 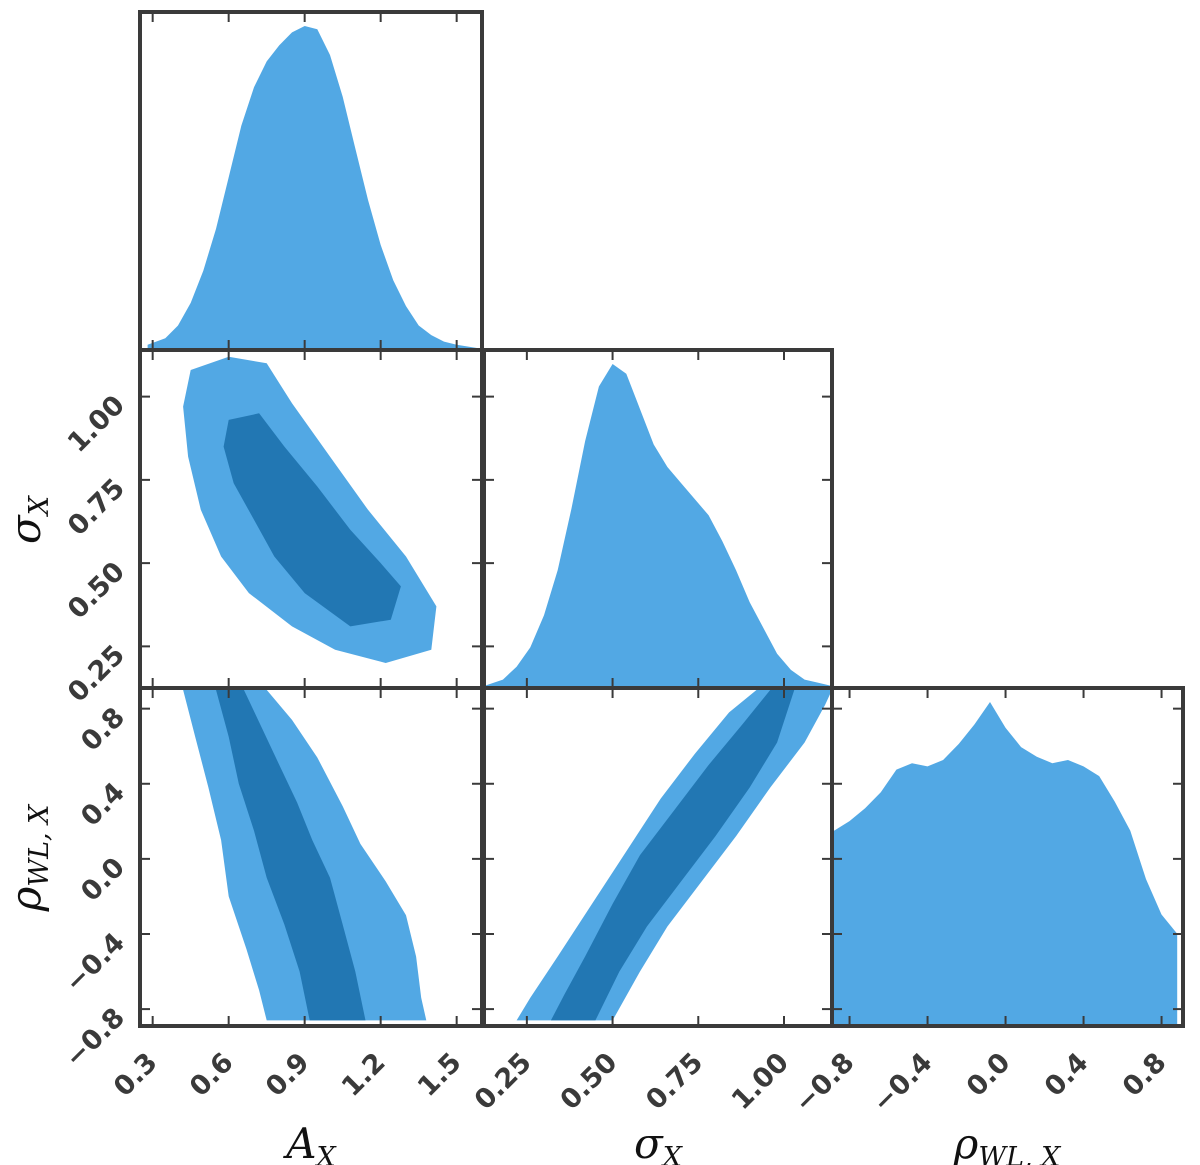 I want to click on y-tick-label-S: 0.75, so click(x=96, y=507).